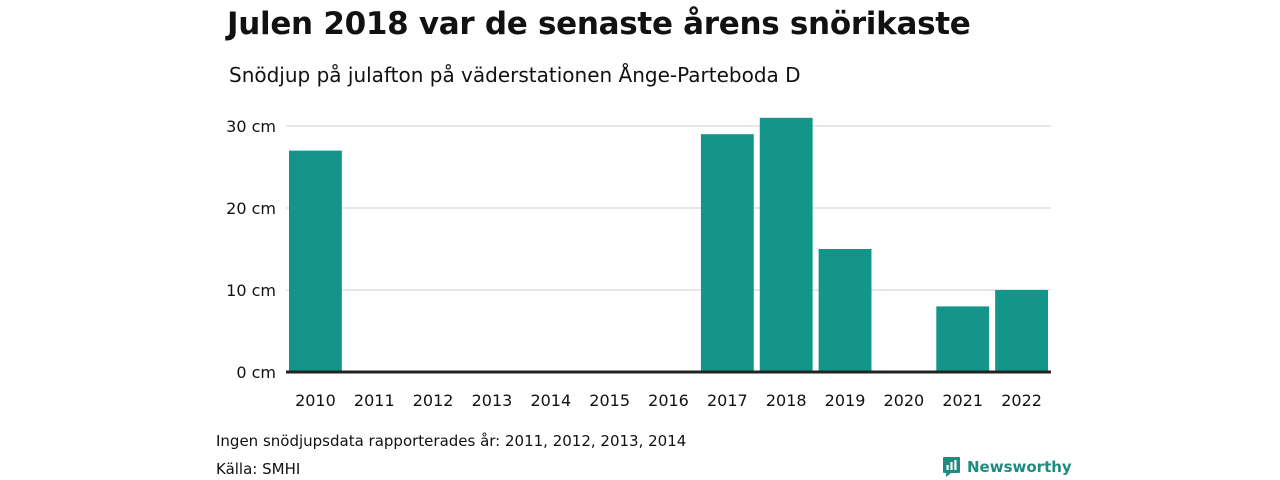  What do you see at coordinates (251, 126) in the screenshot?
I see `y-tick-label: 30 cm` at bounding box center [251, 126].